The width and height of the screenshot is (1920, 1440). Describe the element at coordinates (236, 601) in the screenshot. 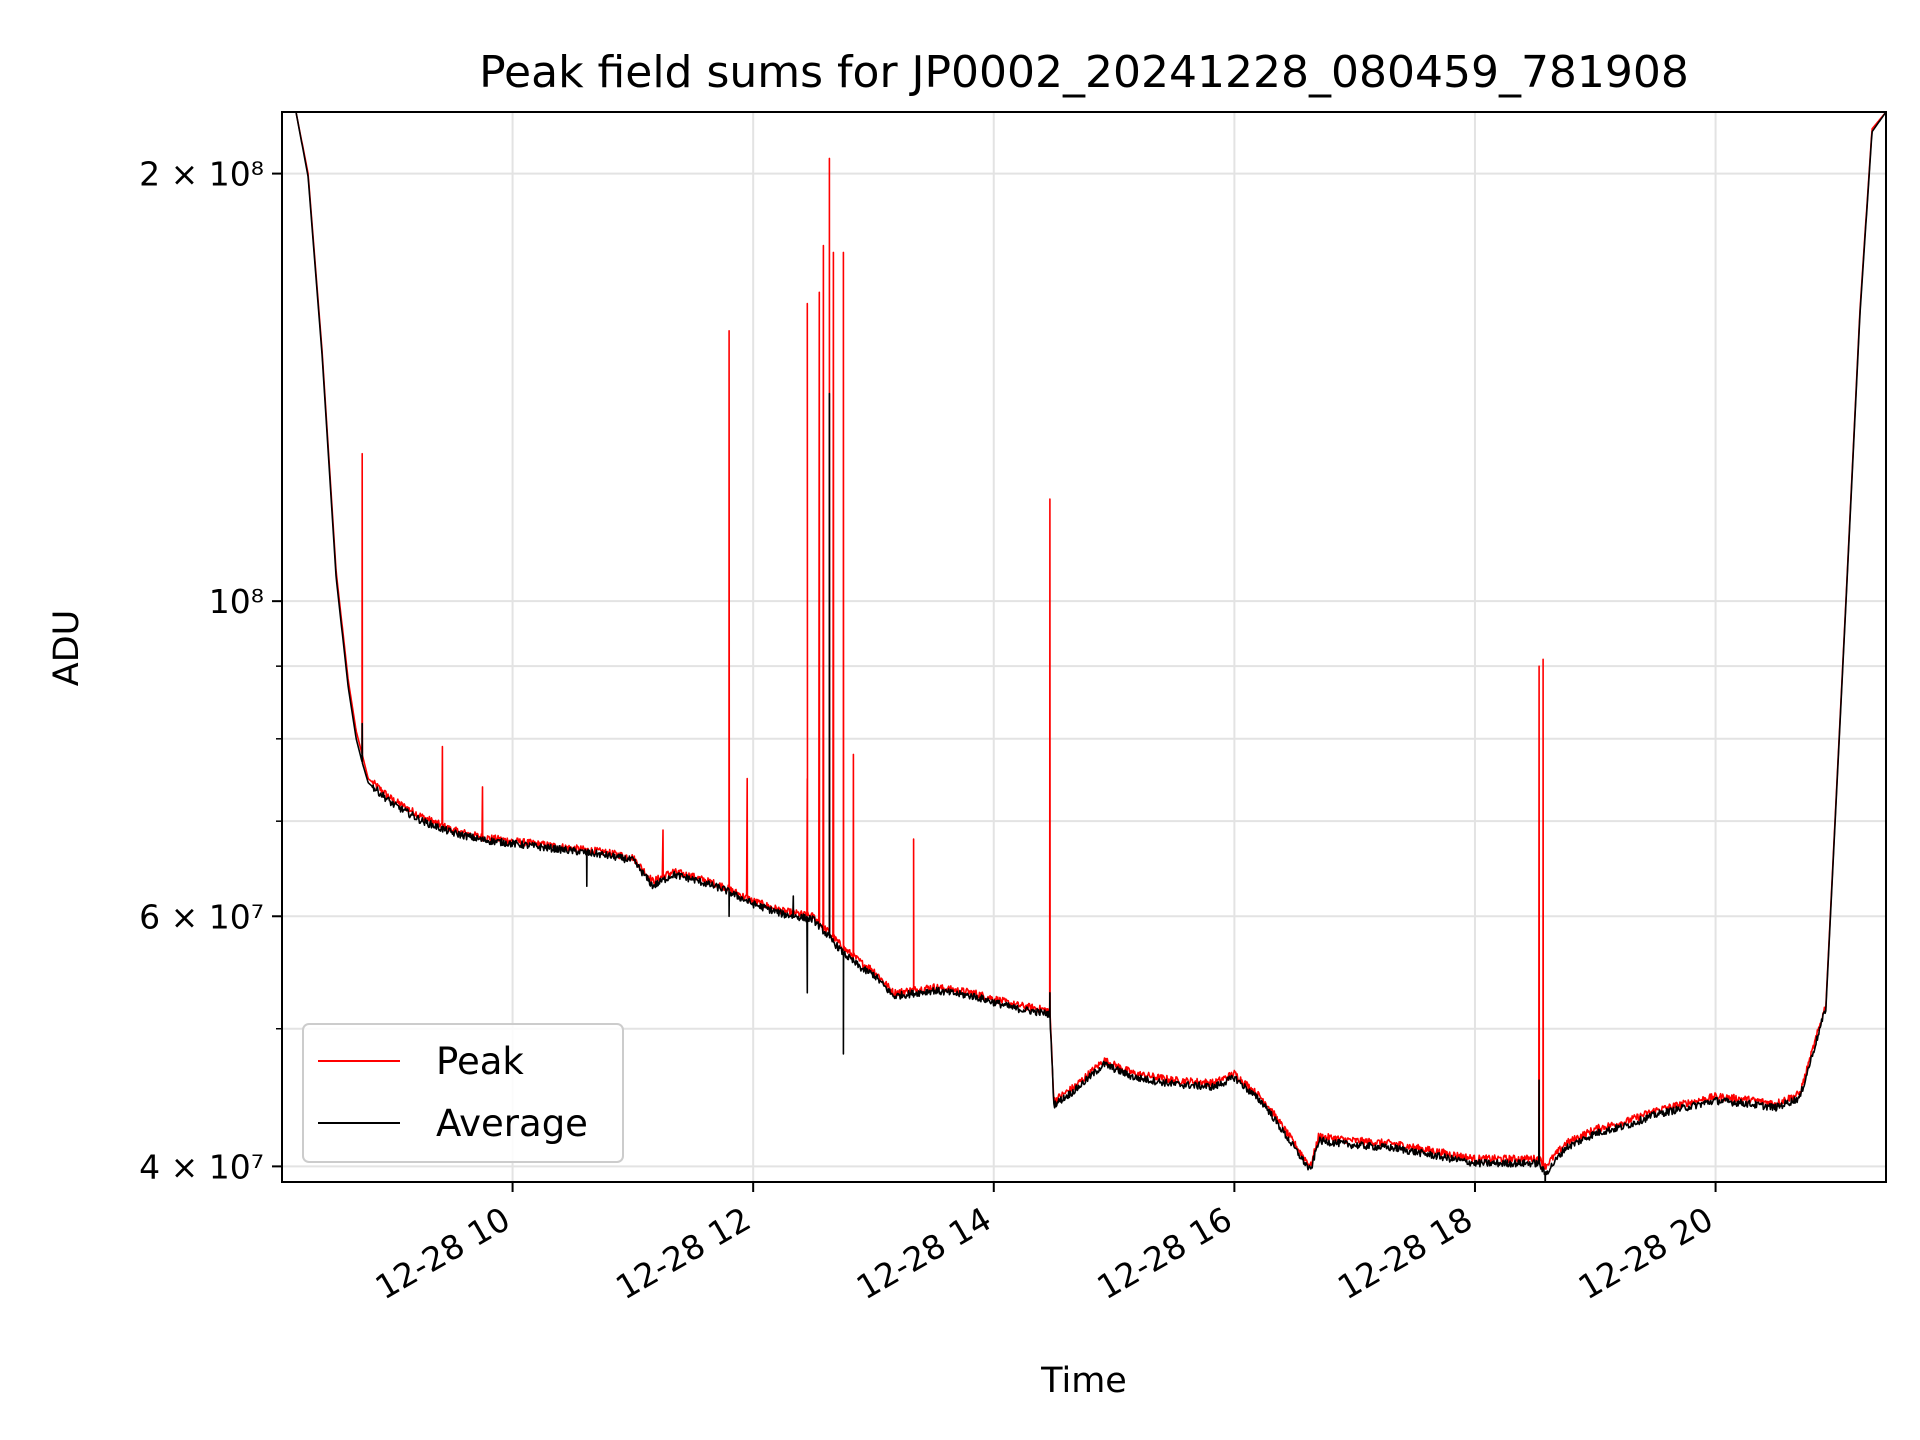

I see `y-tick-label: 10⁸` at that location.